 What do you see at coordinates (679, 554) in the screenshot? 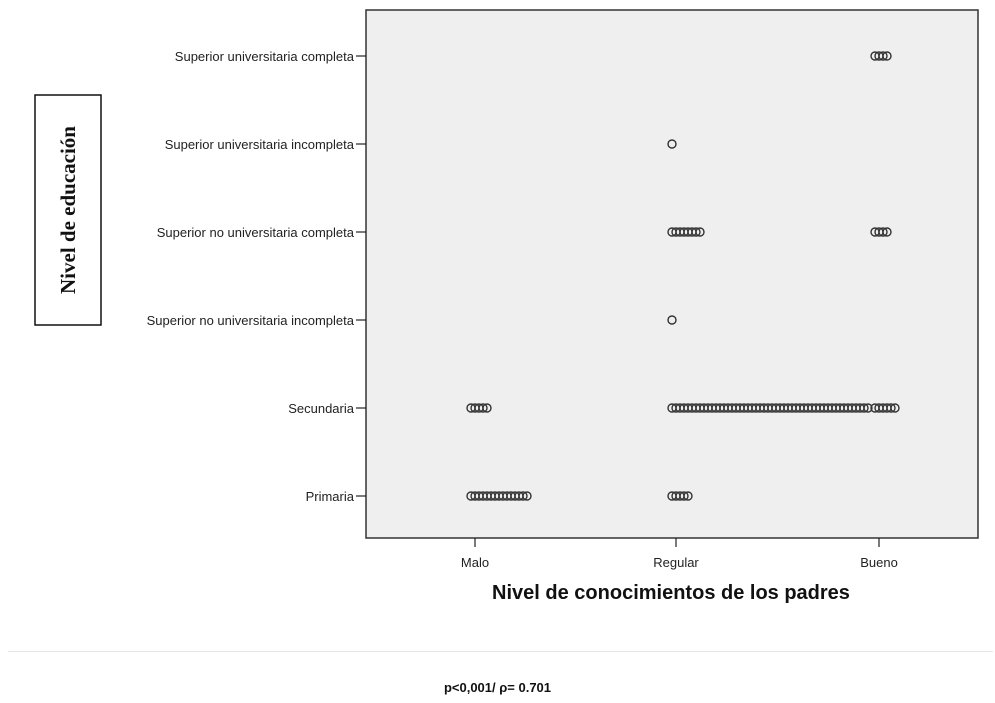
I see `x-axis: Malo Regular Bueno` at bounding box center [679, 554].